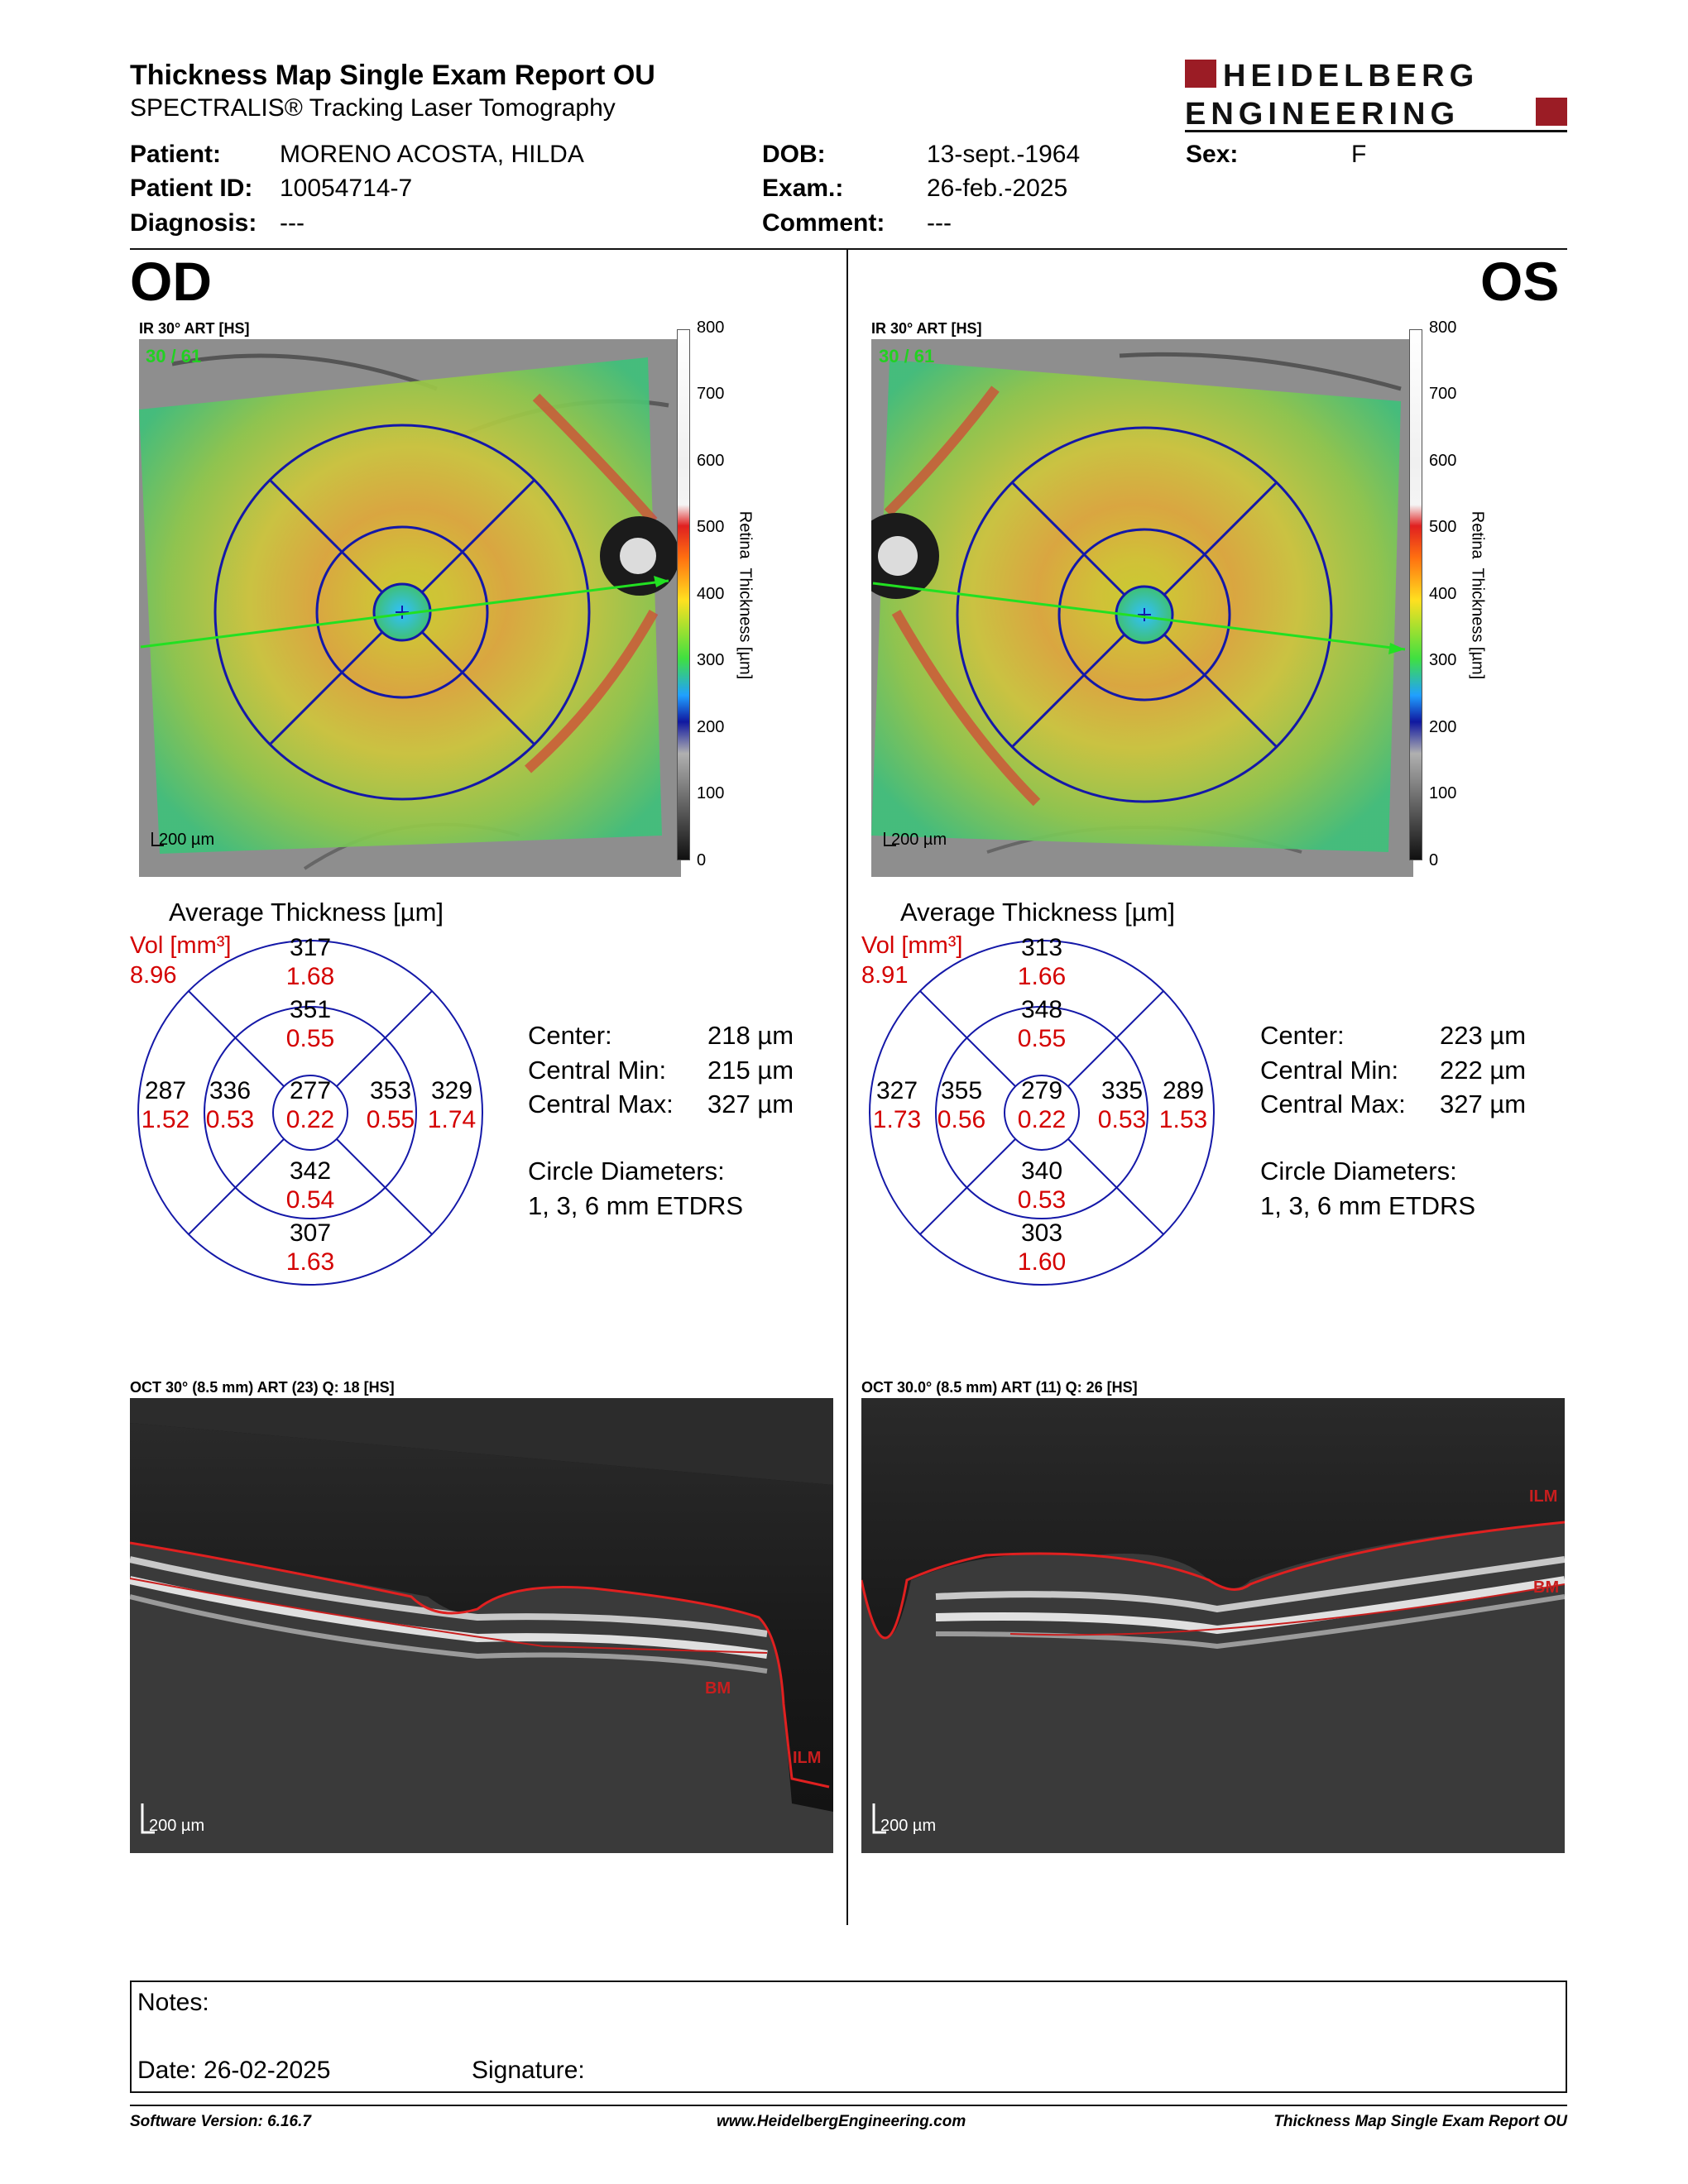 This screenshot has height=2184, width=1688. What do you see at coordinates (230, 1119) in the screenshot?
I see `od-inner-left-volume: 0.53` at bounding box center [230, 1119].